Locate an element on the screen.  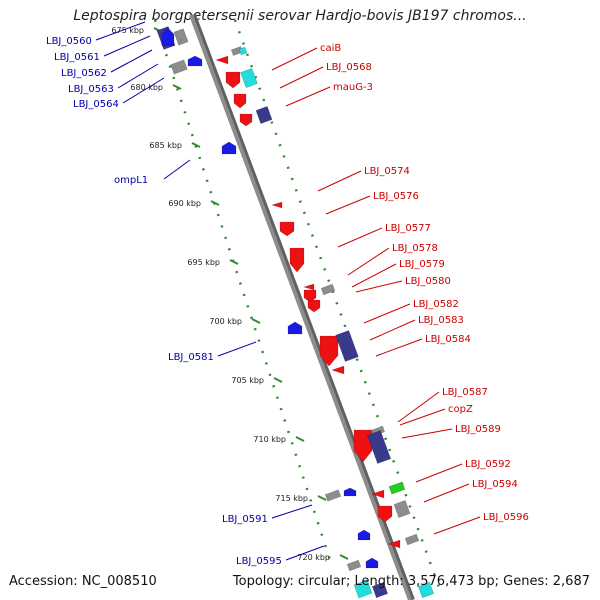
forward-gene-label: LBJ_0577 is located at coordinates (408, 228).